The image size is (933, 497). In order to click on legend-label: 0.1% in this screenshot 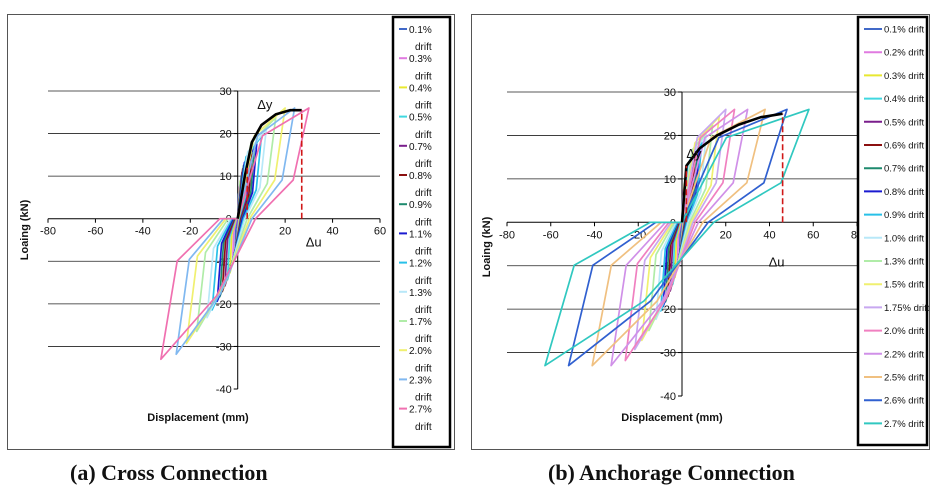, I will do `click(420, 30)`.